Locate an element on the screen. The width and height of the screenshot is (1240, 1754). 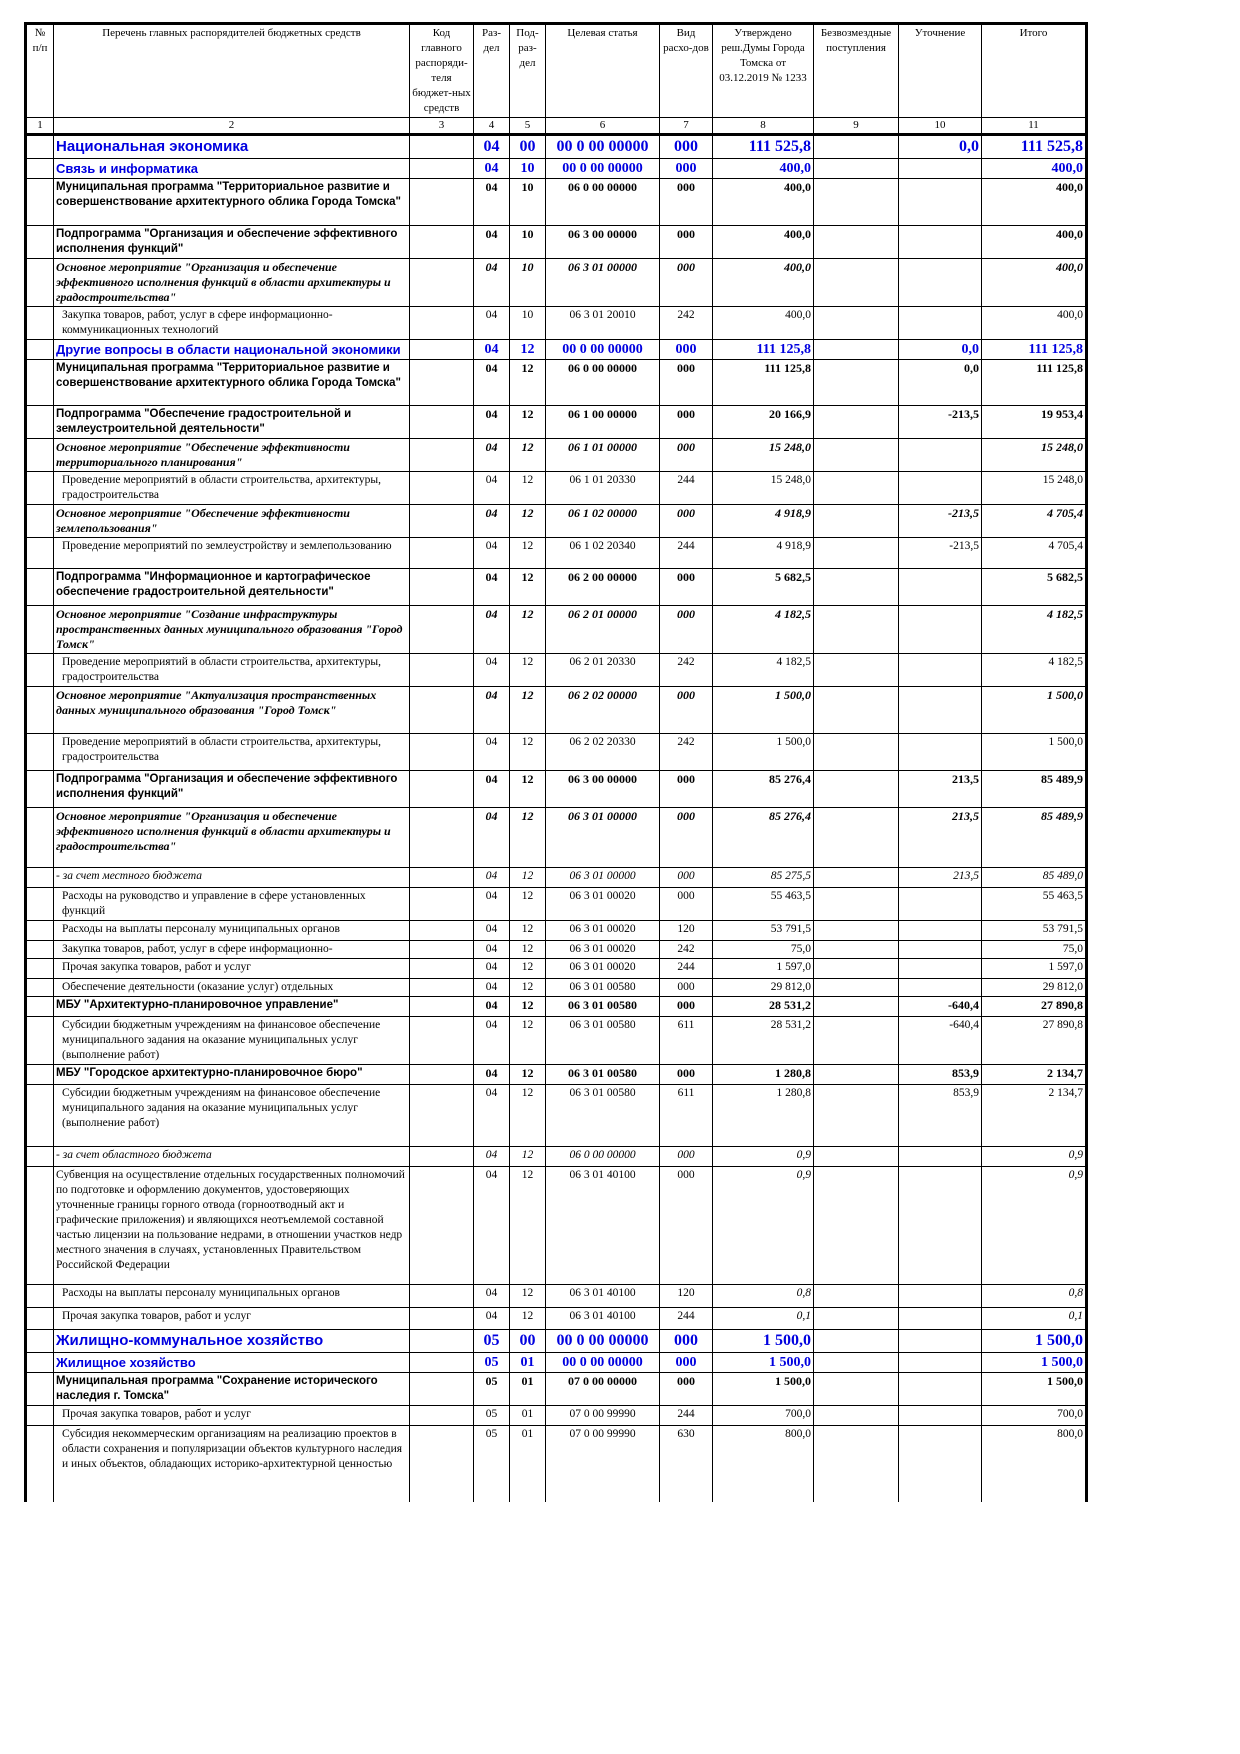
approved-cell: 5 682,5 is located at coordinates (763, 587).